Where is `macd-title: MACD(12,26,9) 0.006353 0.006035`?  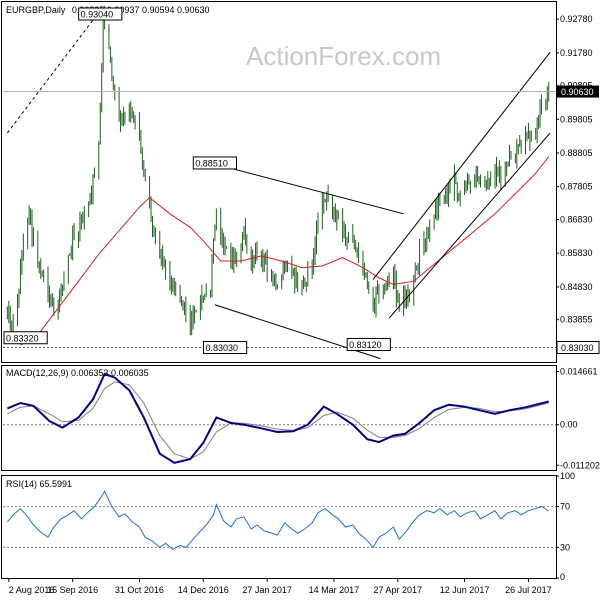
macd-title: MACD(12,26,9) 0.006353 0.006035 is located at coordinates (77, 373).